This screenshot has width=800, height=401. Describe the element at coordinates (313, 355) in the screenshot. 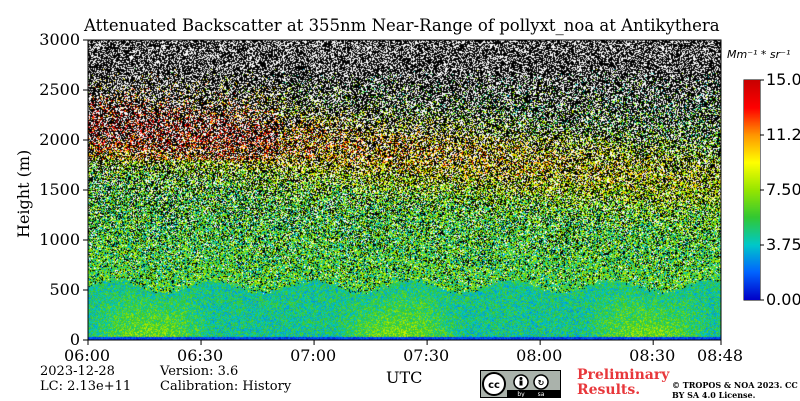

I see `x-tick-label: 07:00` at that location.